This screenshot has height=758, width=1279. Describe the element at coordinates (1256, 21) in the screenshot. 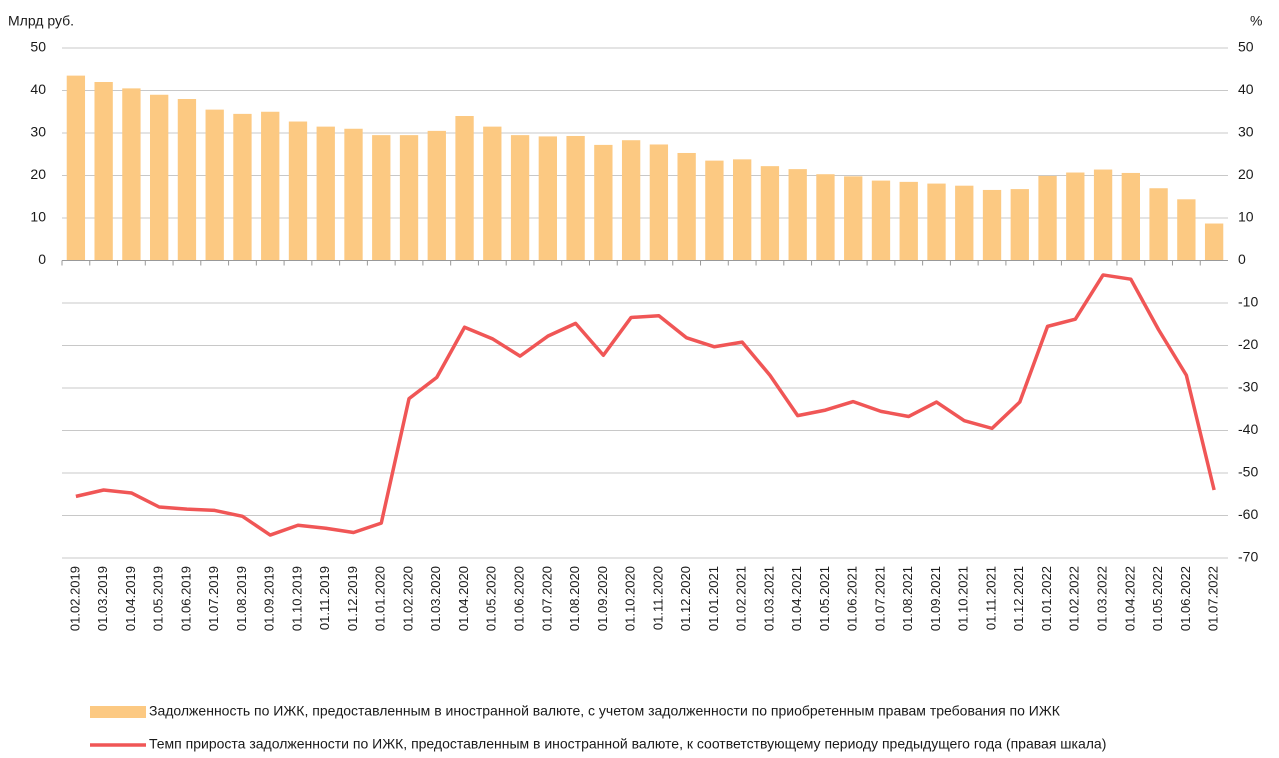

I see `y2-axis-label: %` at that location.